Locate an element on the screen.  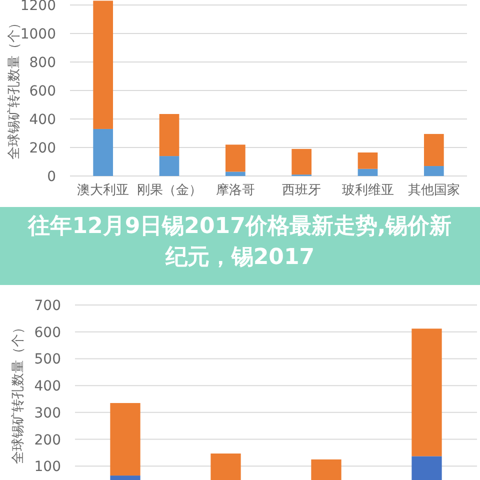
y-tick-label: 1000 is located at coordinates (38, 34).